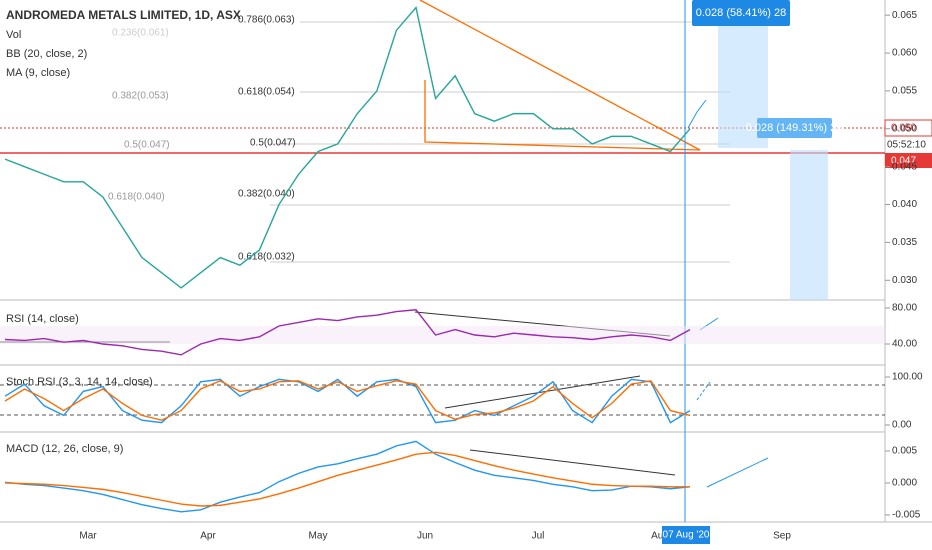 The image size is (932, 550). I want to click on y-tick-label: 0.055, so click(904, 91).